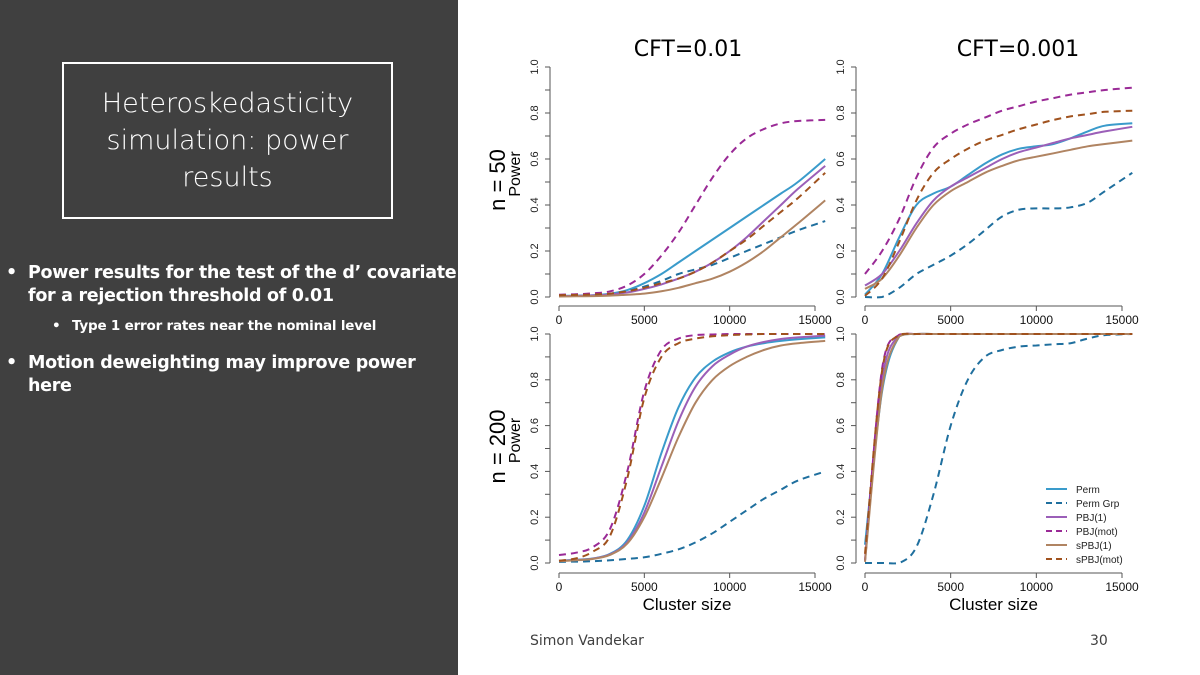 The image size is (1200, 675). What do you see at coordinates (1098, 504) in the screenshot?
I see `legend-label: Perm Grp` at bounding box center [1098, 504].